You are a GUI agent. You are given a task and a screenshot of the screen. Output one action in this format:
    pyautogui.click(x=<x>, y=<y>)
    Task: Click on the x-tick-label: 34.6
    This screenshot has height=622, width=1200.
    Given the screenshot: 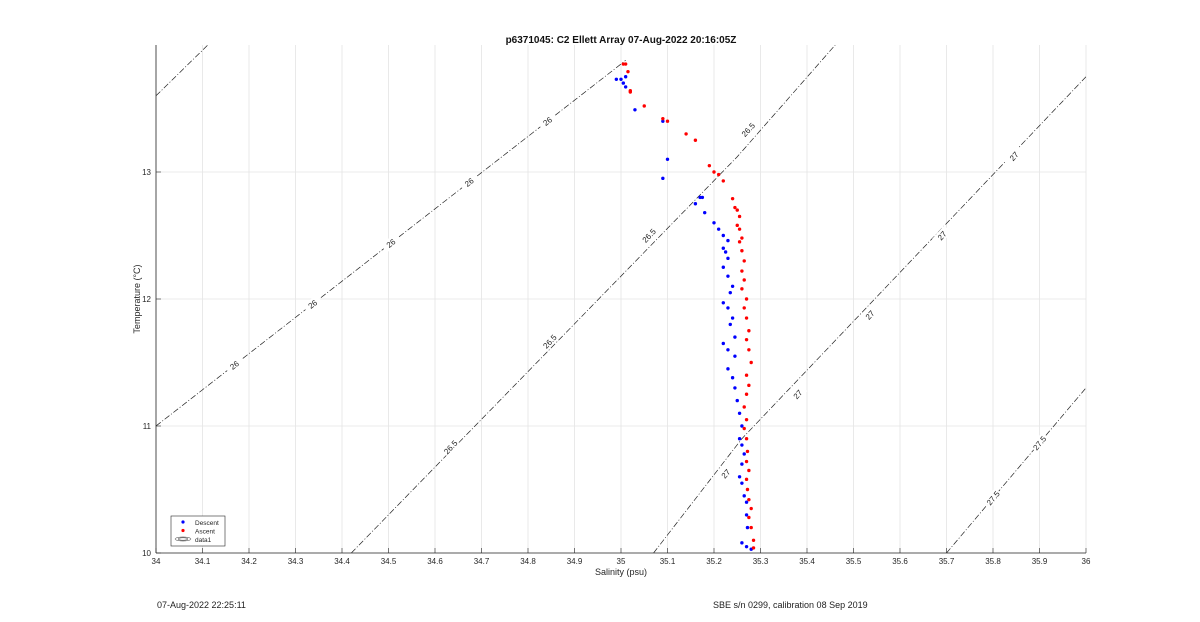 What is the action you would take?
    pyautogui.click(x=435, y=561)
    